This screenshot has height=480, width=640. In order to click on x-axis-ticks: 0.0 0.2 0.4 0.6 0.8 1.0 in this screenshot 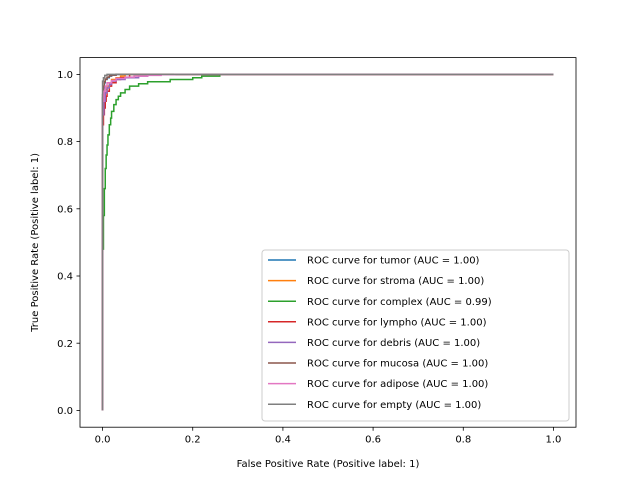, I will do `click(328, 436)`.